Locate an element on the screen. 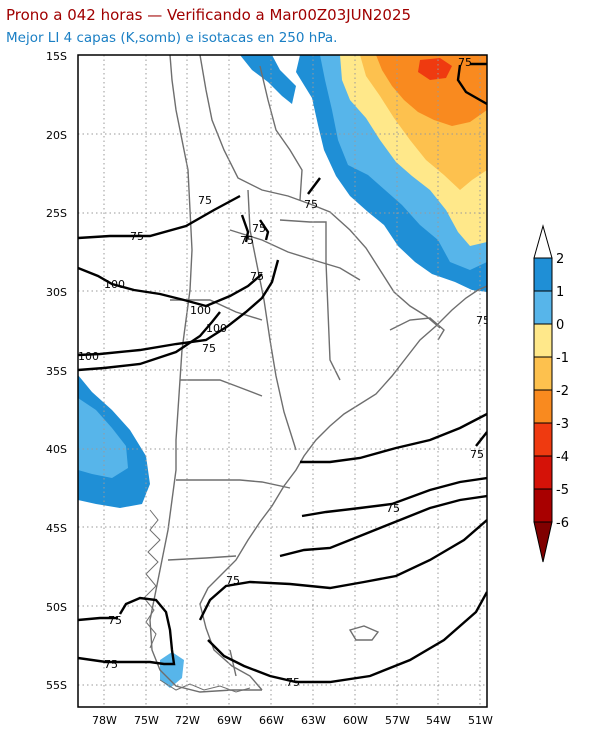 This screenshot has height=750, width=600. lon-label: 54W is located at coordinates (438, 720).